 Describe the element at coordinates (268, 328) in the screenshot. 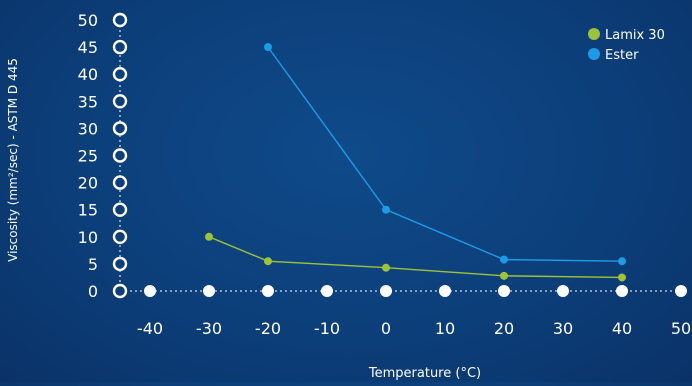

I see `x-tick-label: -20` at that location.